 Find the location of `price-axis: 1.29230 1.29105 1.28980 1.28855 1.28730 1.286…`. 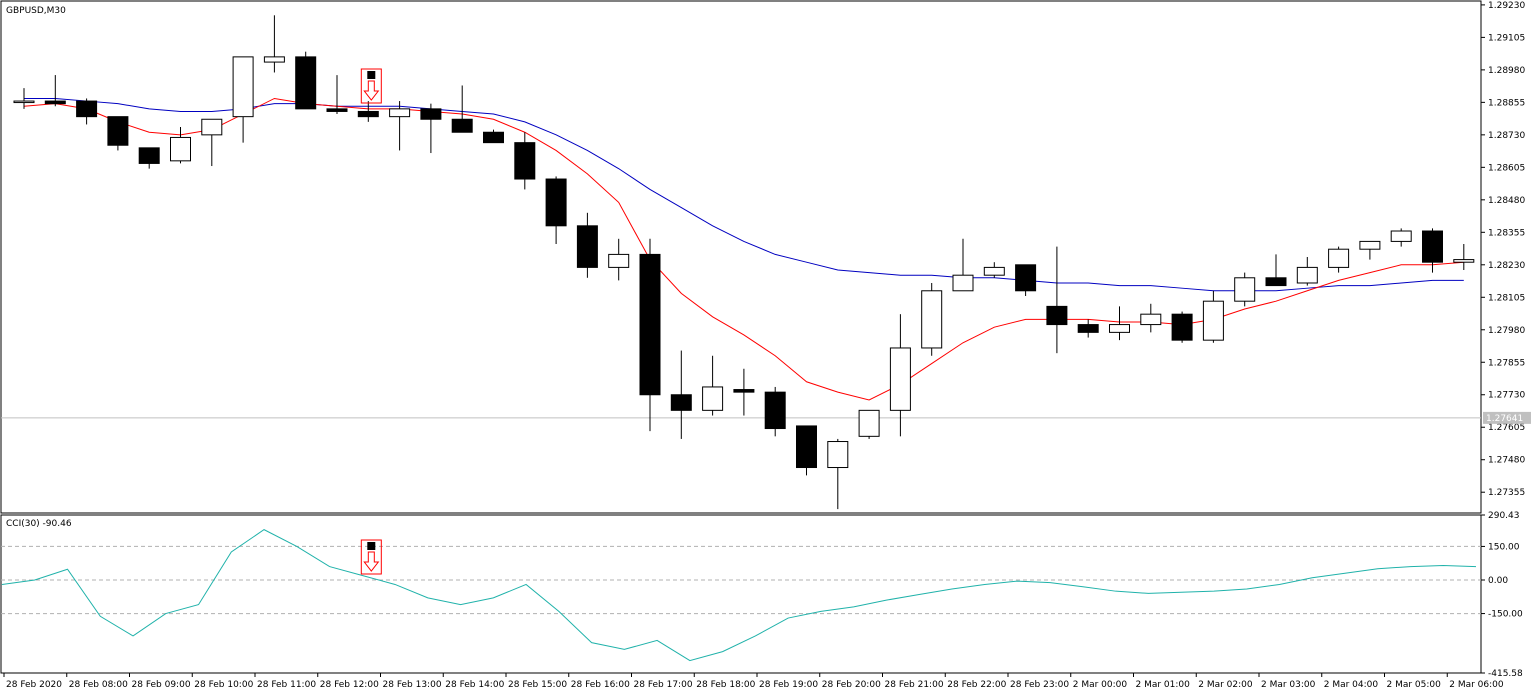

price-axis: 1.29230 1.29105 1.28980 1.28855 1.28730 1.286… is located at coordinates (1503, 249).